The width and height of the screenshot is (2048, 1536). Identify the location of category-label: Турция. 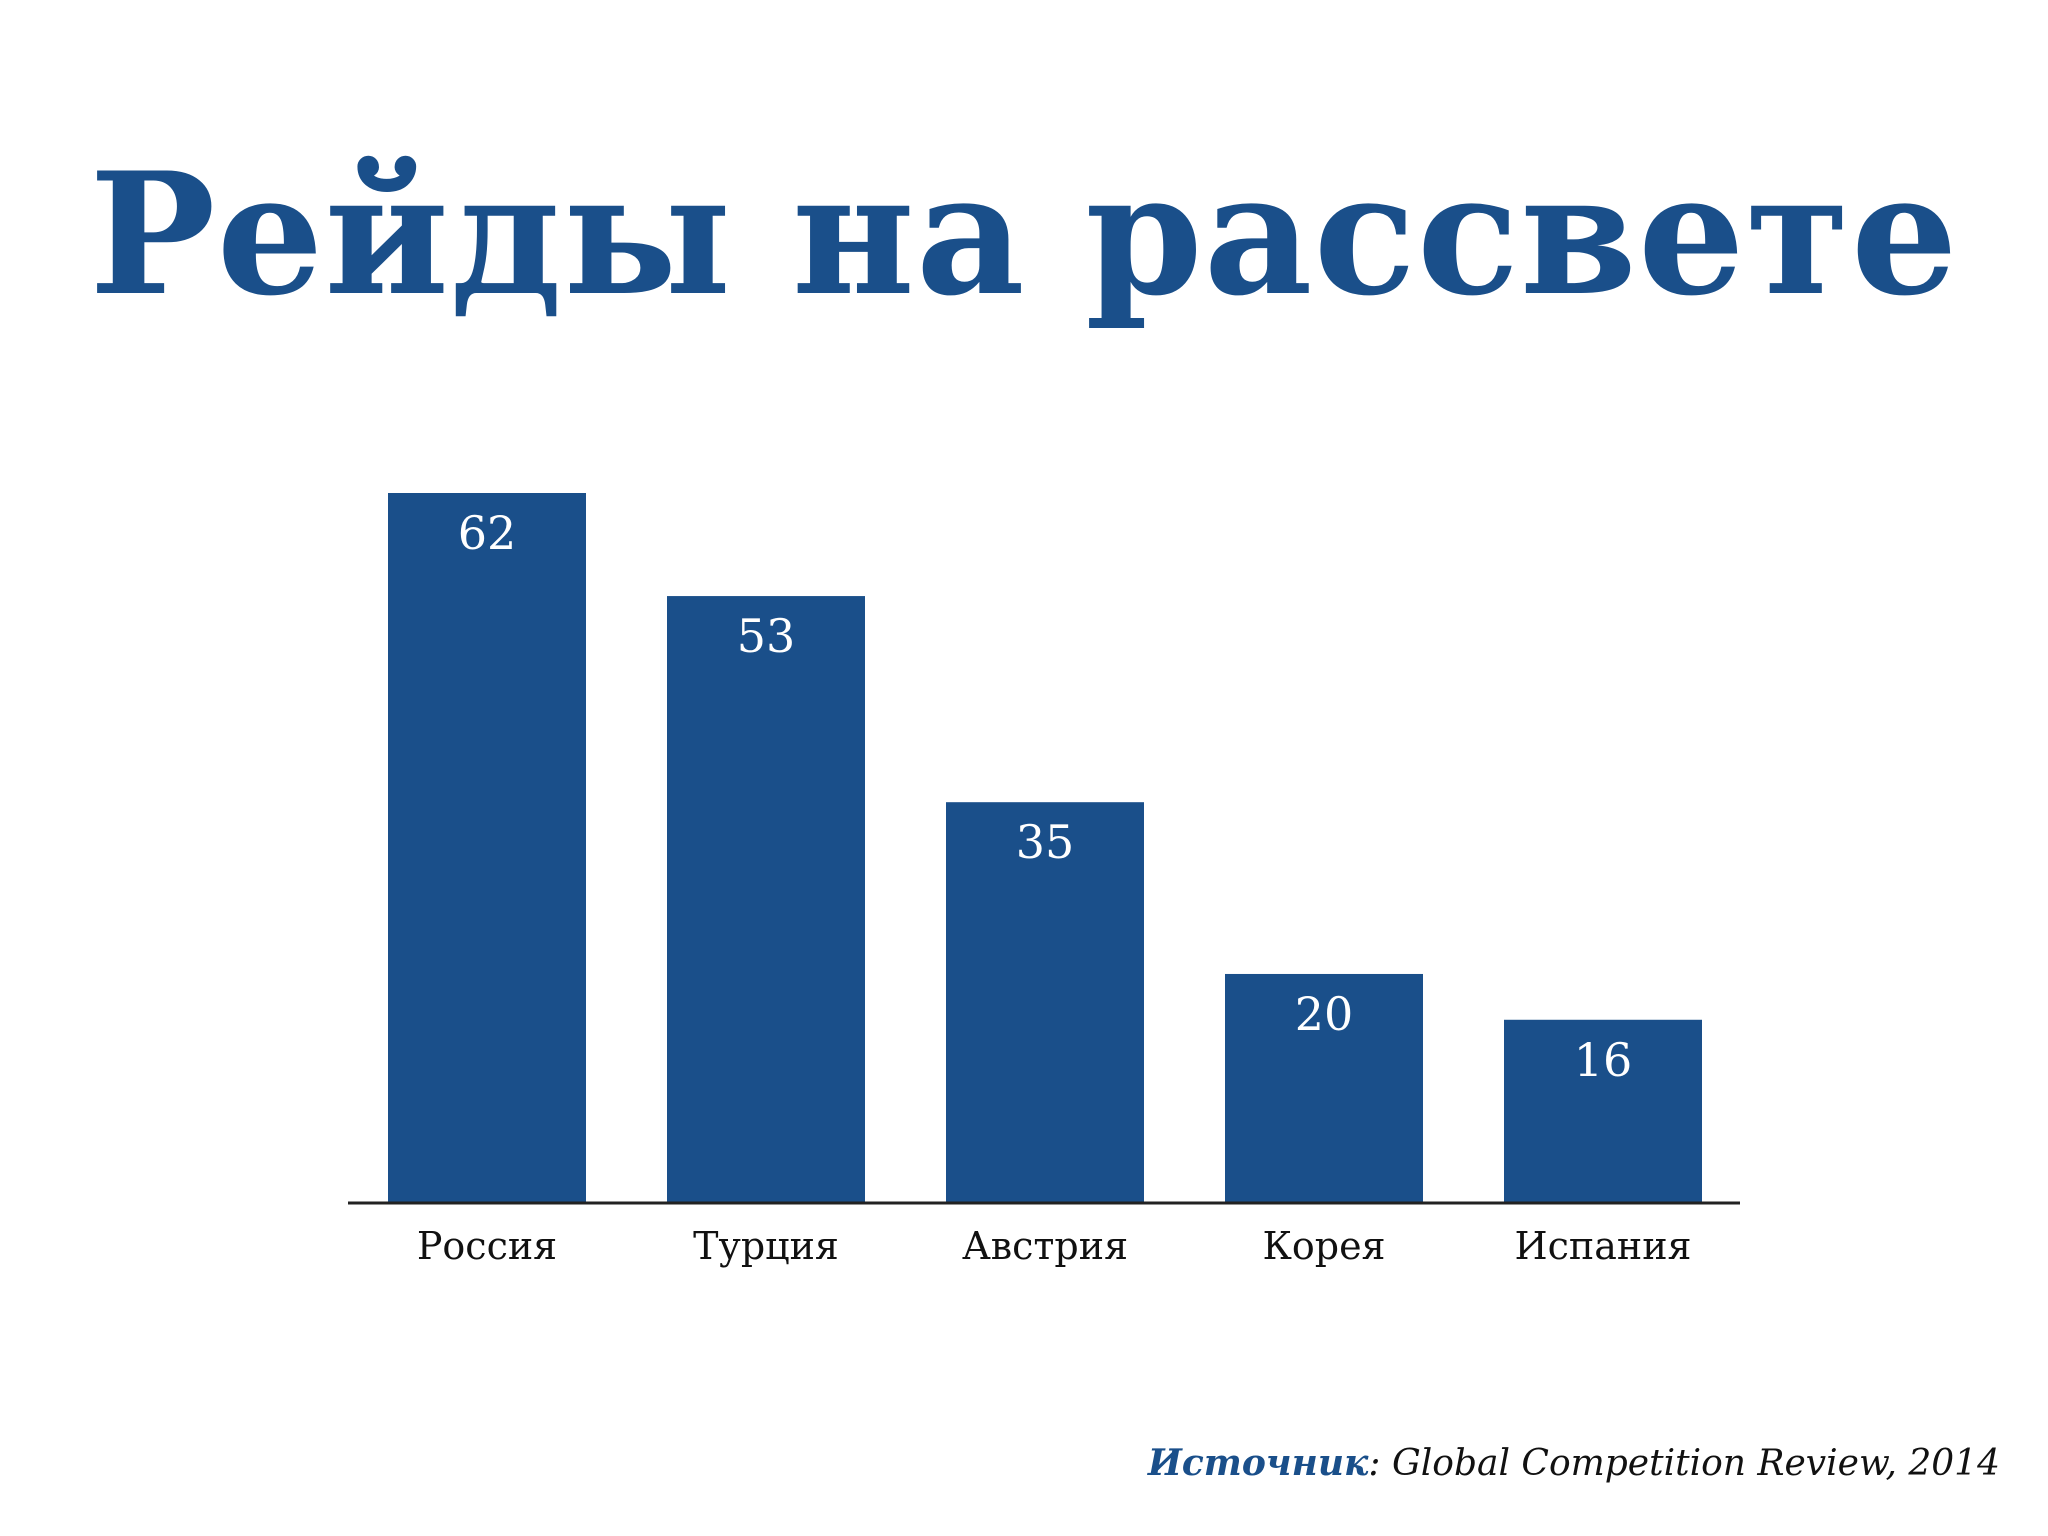
(766, 1246).